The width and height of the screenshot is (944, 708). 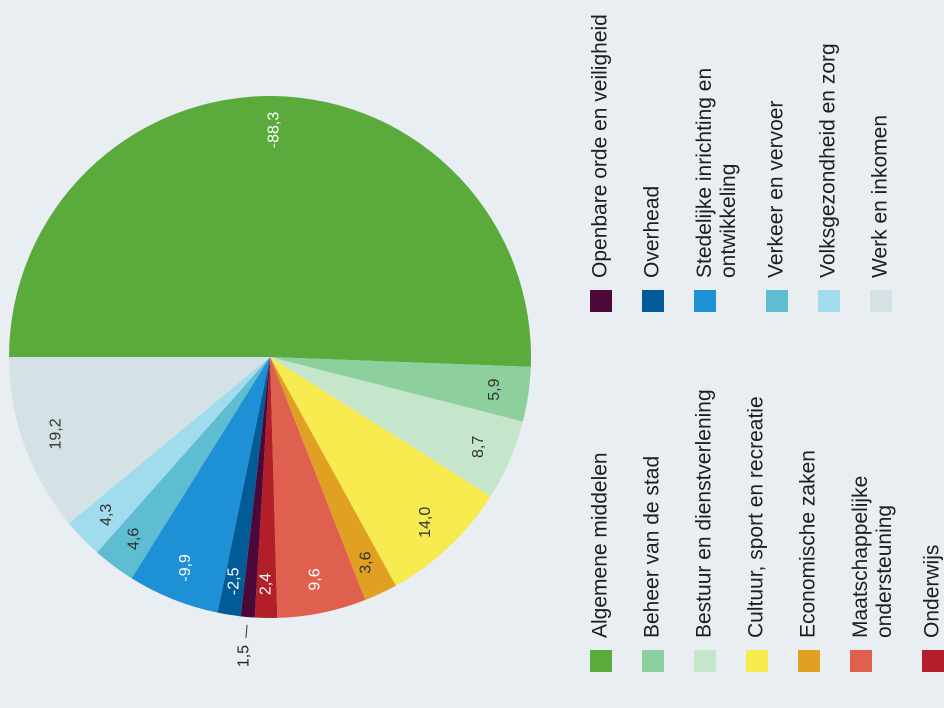 I want to click on legend-label: Verkeer en vervoer, so click(x=776, y=189).